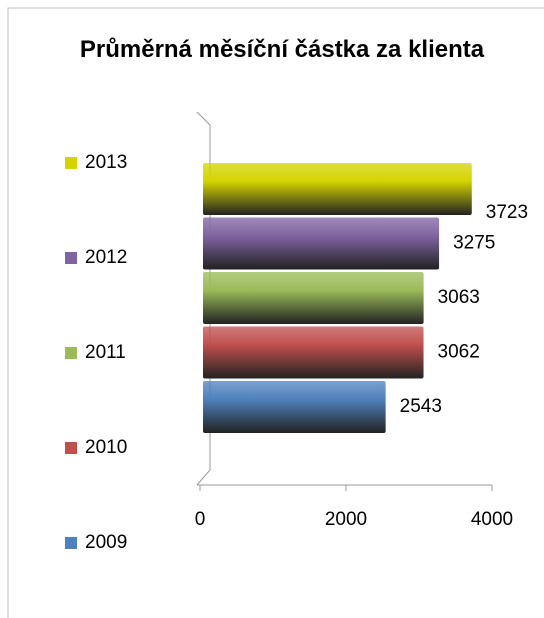 This screenshot has width=544, height=618. Describe the element at coordinates (459, 352) in the screenshot. I see `data-label: 3062` at that location.